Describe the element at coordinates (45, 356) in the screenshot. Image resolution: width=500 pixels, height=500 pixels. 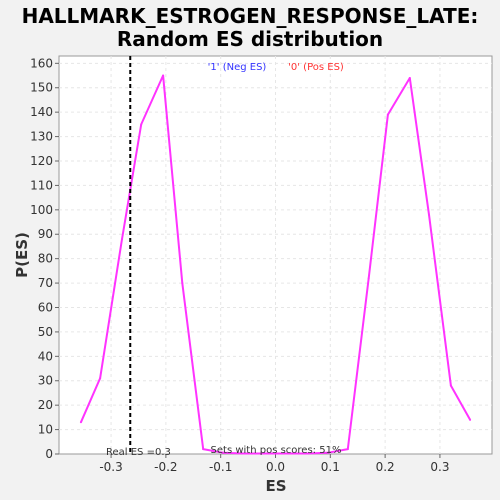
I see `y-tick-label: 40` at that location.